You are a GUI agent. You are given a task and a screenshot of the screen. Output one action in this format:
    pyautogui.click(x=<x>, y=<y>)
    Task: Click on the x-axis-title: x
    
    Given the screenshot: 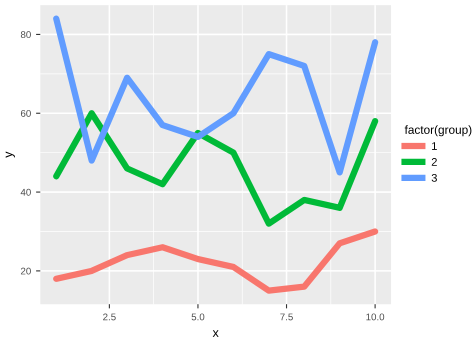 What is the action you would take?
    pyautogui.click(x=215, y=333)
    